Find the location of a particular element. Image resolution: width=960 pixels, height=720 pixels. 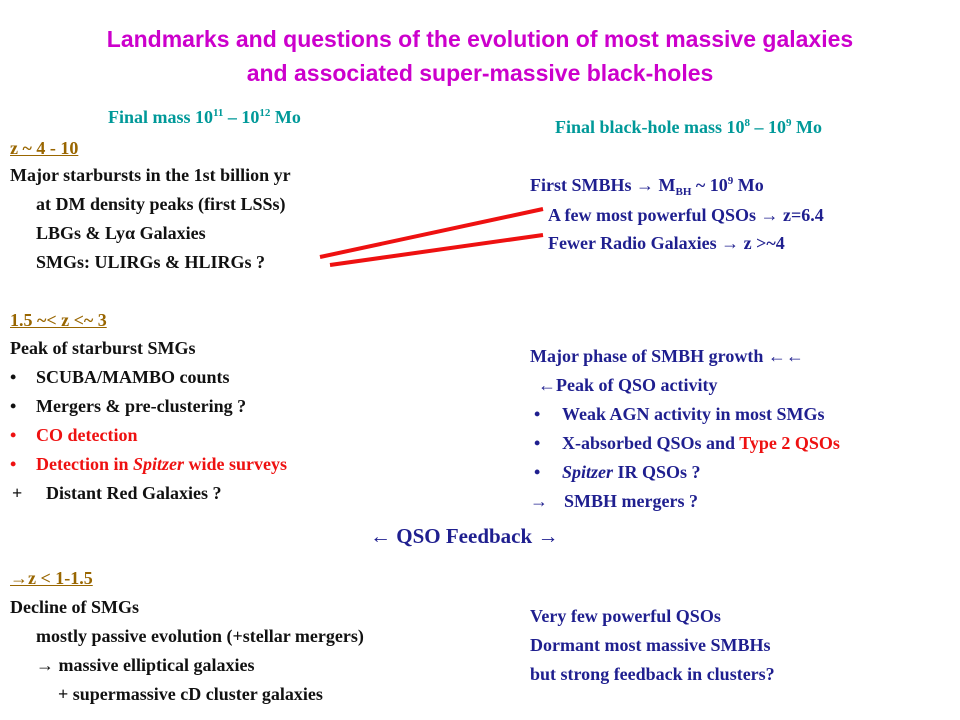

era2-heading: Peak of starburst SMGs is located at coordinates (103, 348).